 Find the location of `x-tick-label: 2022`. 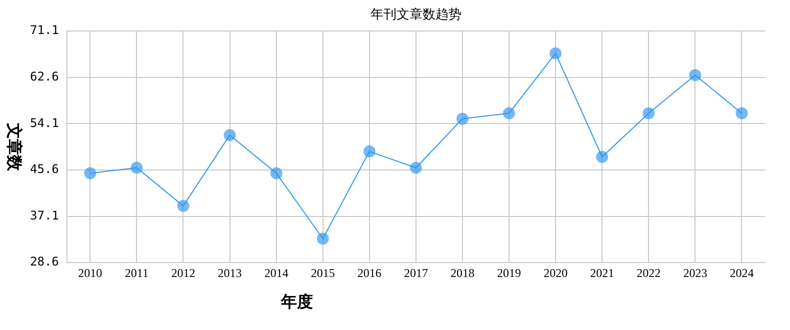

x-tick-label: 2022 is located at coordinates (648, 273).